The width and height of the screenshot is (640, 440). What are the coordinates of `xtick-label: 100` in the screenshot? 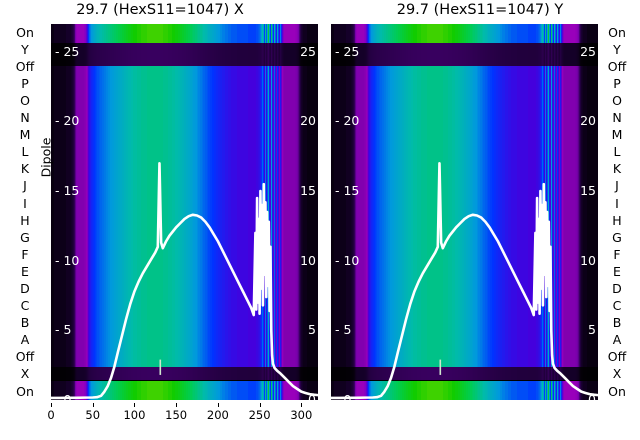 It's located at (134, 415).